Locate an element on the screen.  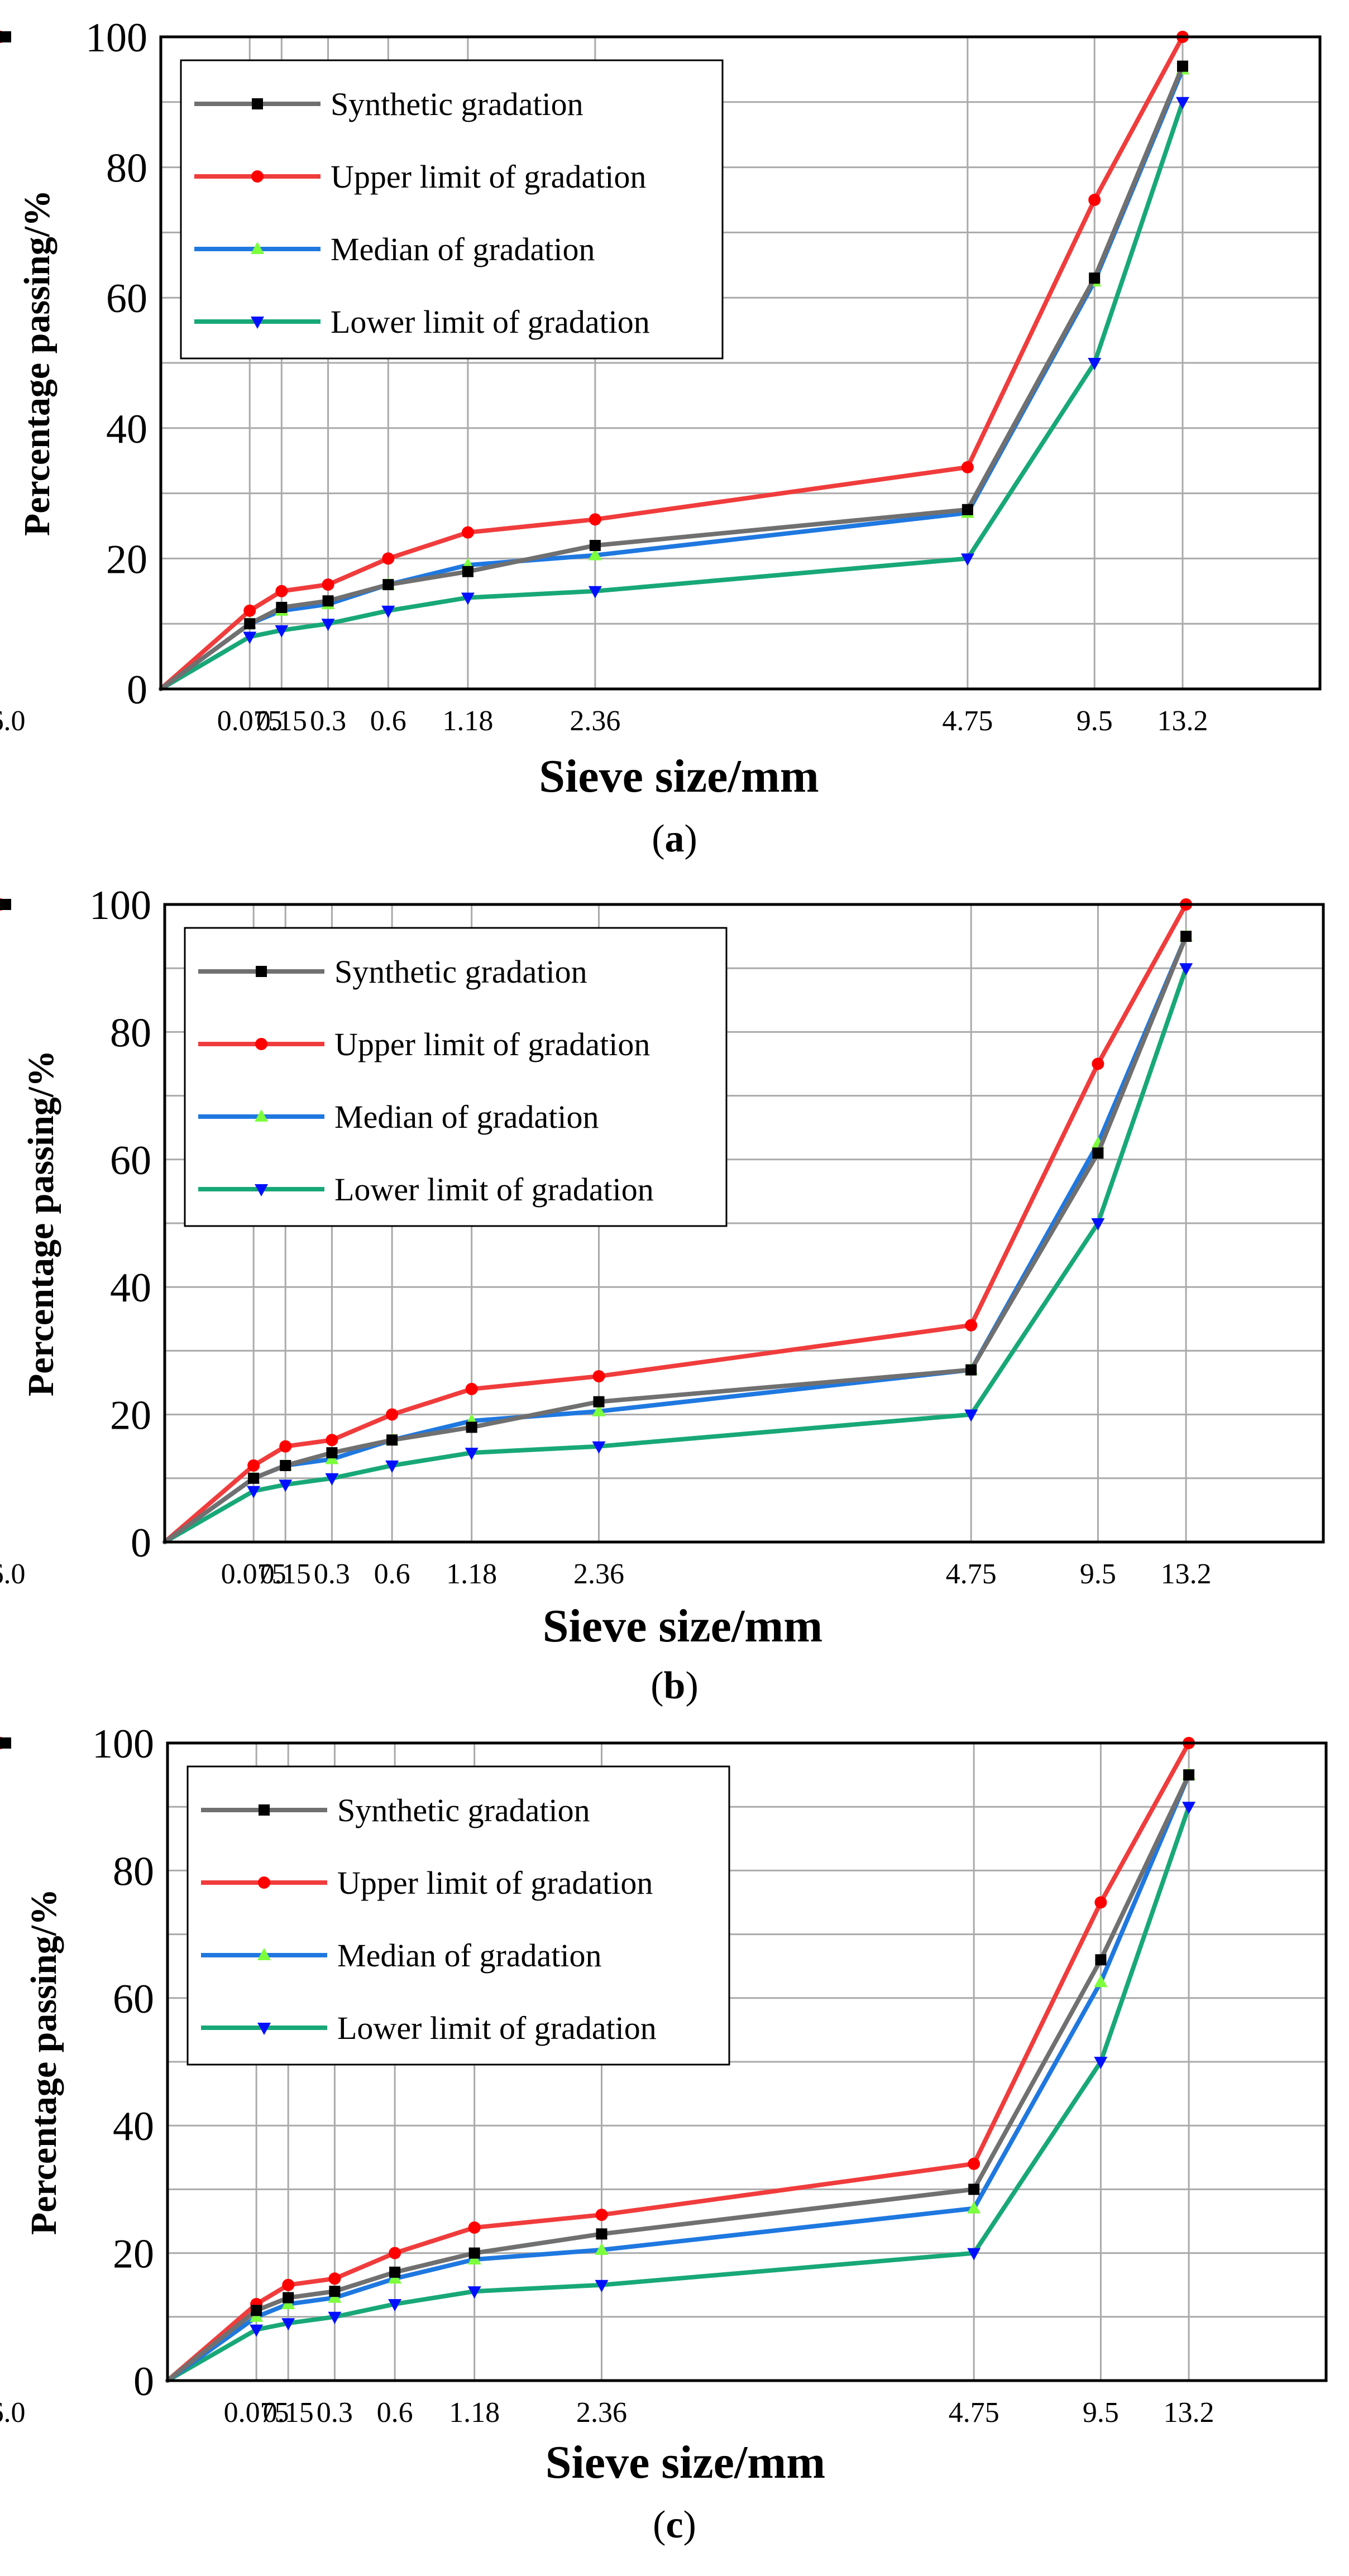
panel-a-ytick-20: 20 is located at coordinates (126, 559).